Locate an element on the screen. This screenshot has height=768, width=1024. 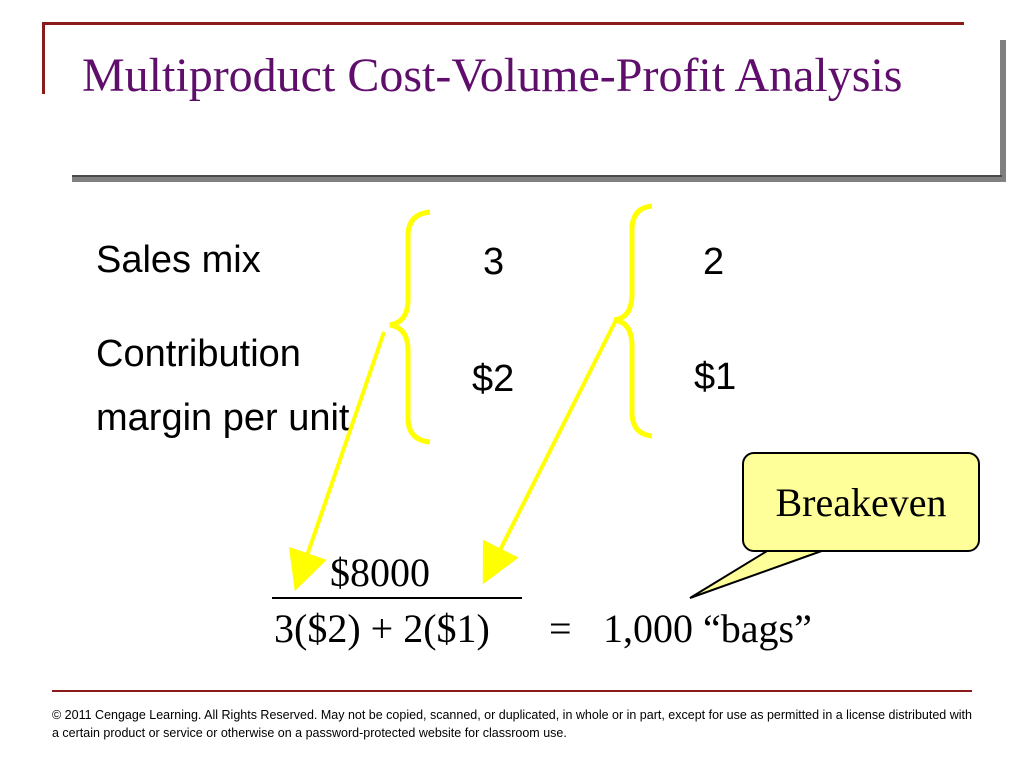
footer-divider is located at coordinates (512, 691).